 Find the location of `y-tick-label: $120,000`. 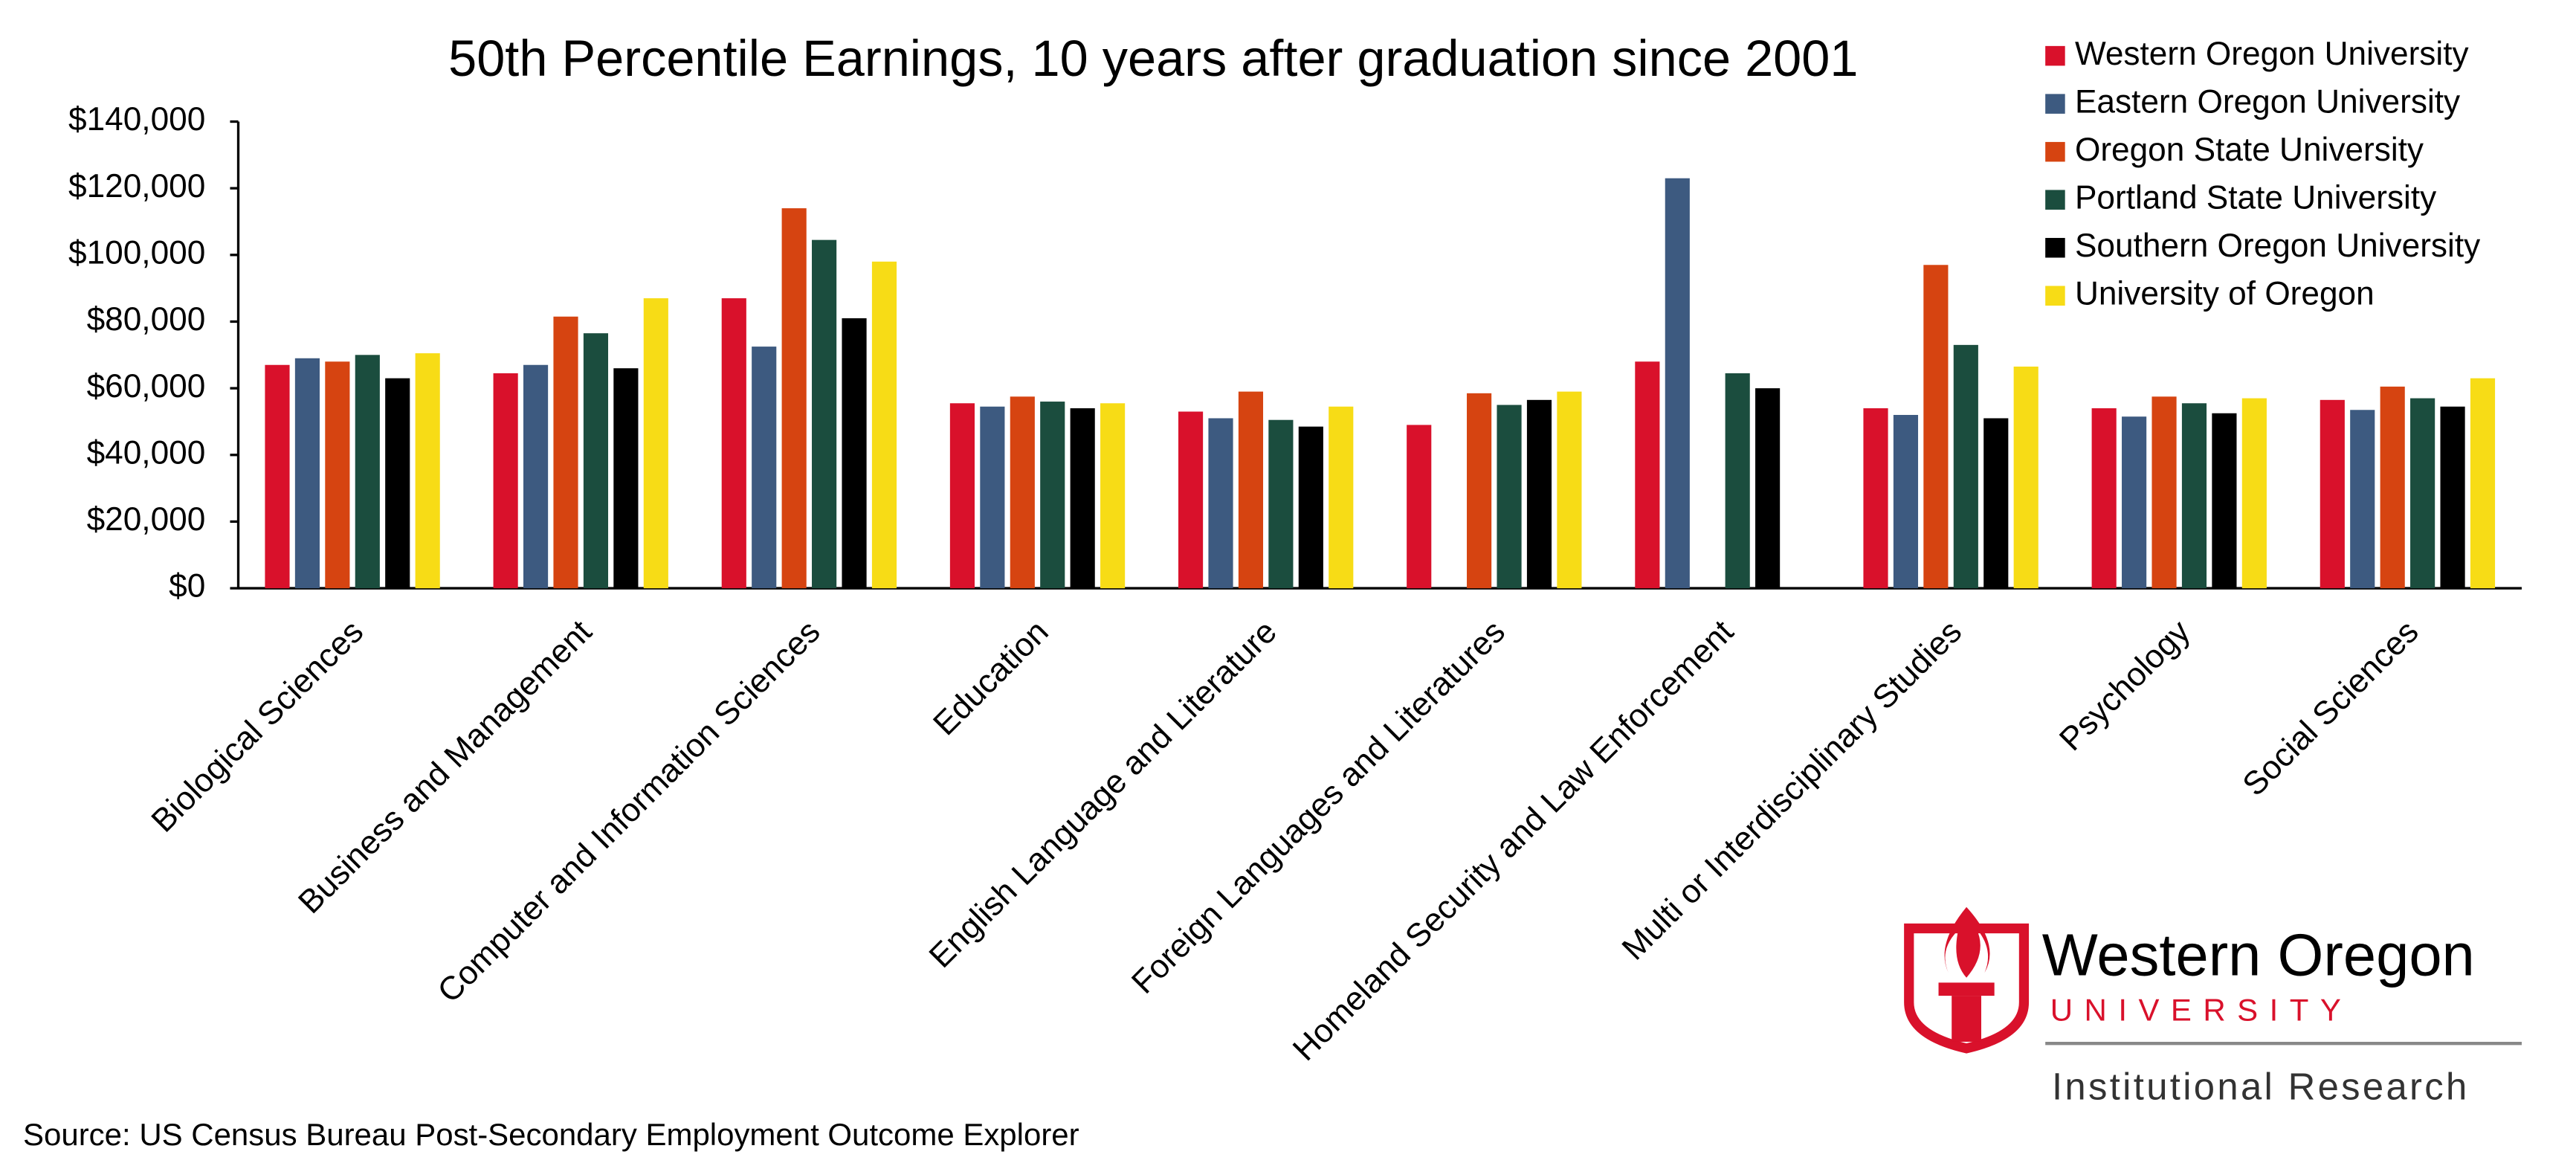

y-tick-label: $120,000 is located at coordinates (136, 186).